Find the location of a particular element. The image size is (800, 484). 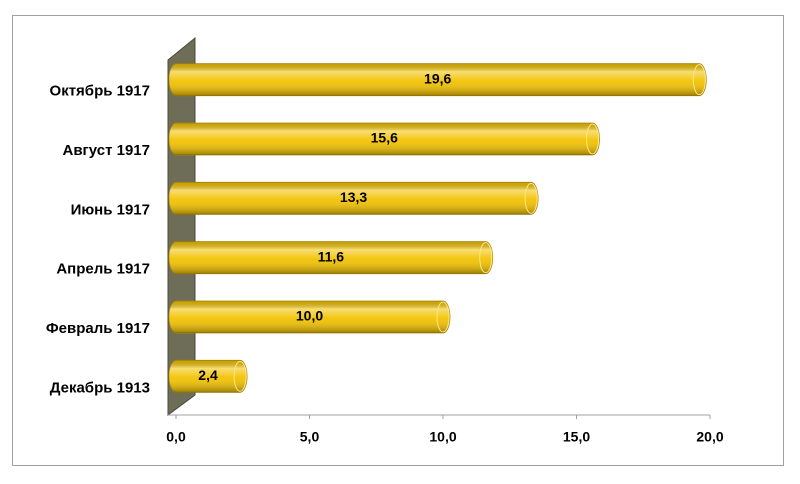

x-tick-label: 15,0 is located at coordinates (576, 437).